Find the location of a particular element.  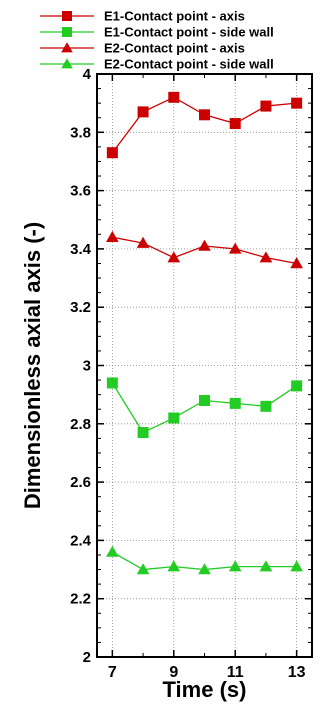

y-tick-label: 2.4 is located at coordinates (81, 540).